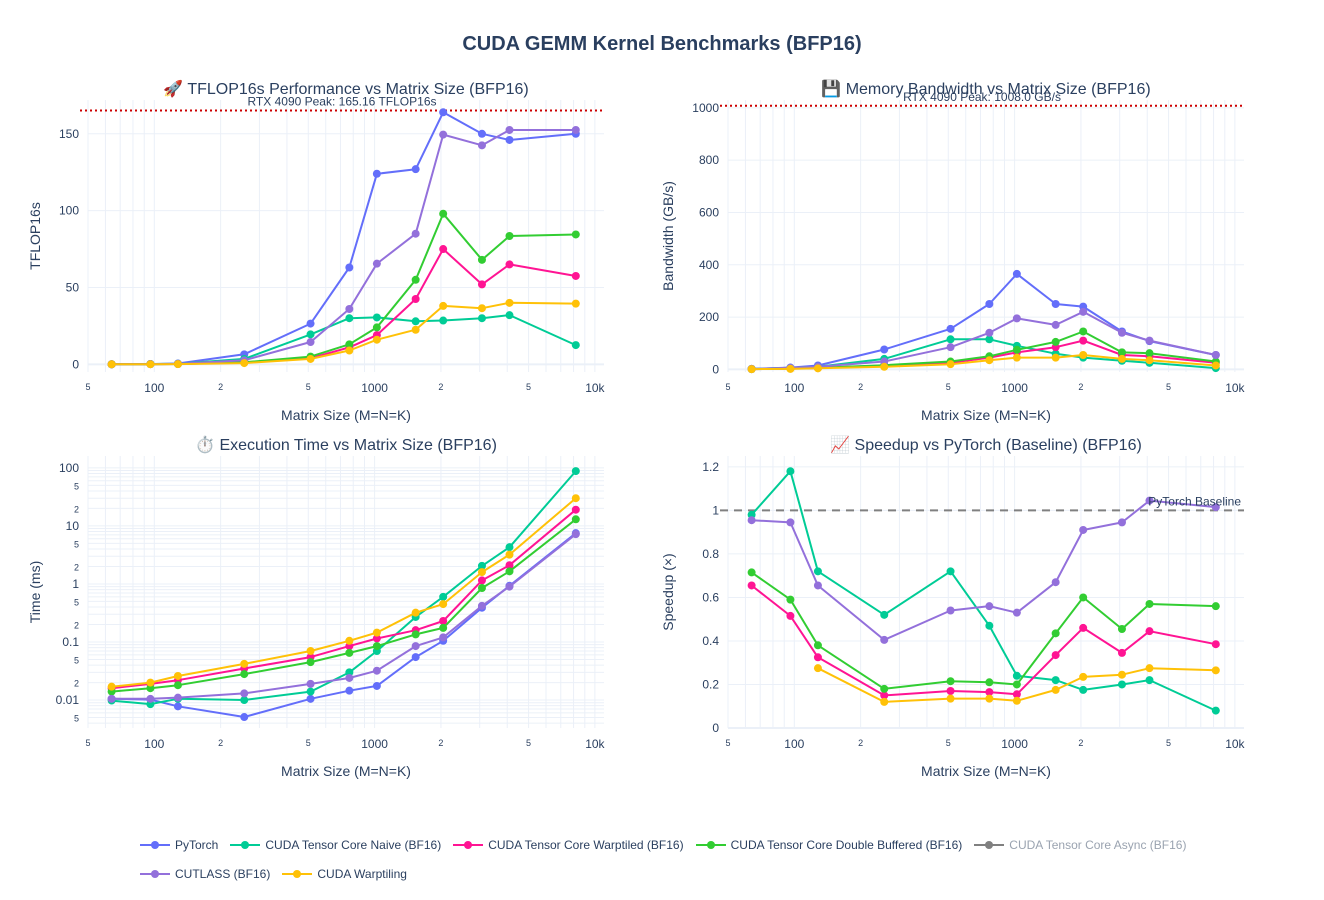  What do you see at coordinates (568, 845) in the screenshot?
I see `legend-item-cuda-tensor-core-warptiled-bf16: CUDA Tensor Core Warptiled (BF16)` at bounding box center [568, 845].